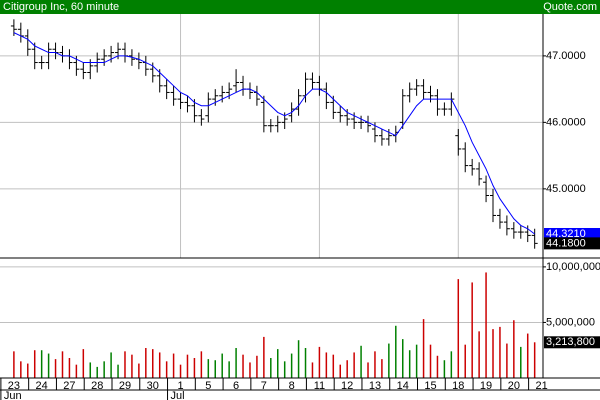 The image size is (600, 400). I want to click on last-value-label: 3,213,800, so click(570, 342).